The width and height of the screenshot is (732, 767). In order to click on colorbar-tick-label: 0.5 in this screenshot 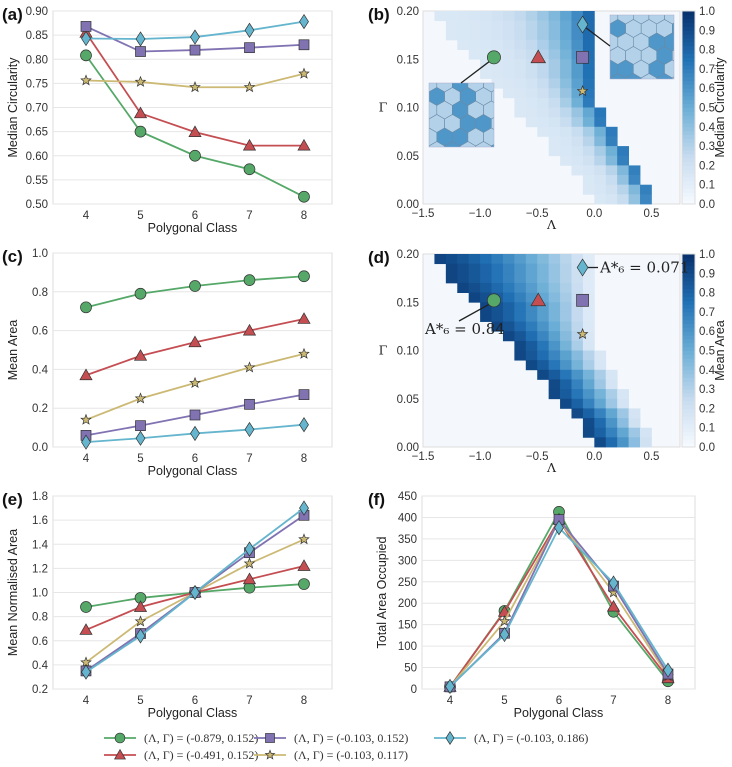, I will do `click(707, 109)`.